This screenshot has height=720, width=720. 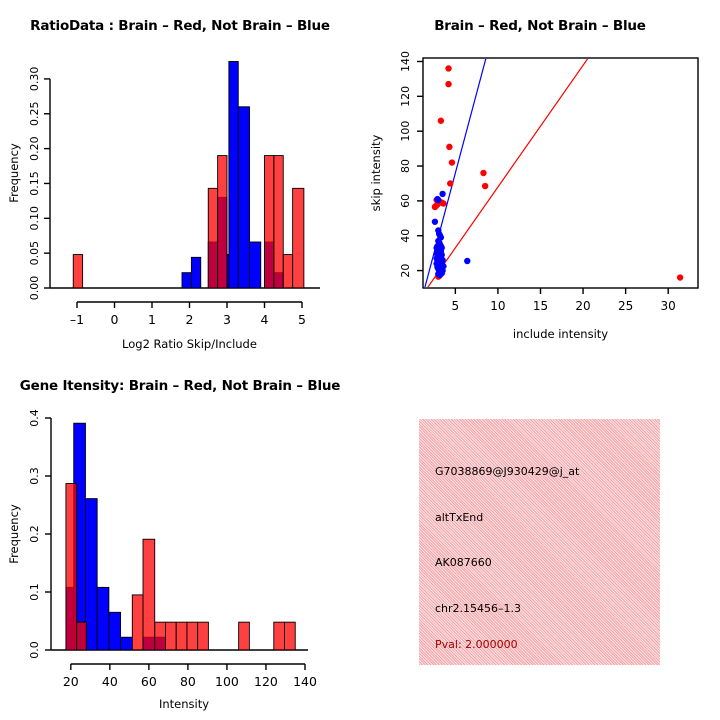 I want to click on x-tick-label: 4, so click(x=265, y=319).